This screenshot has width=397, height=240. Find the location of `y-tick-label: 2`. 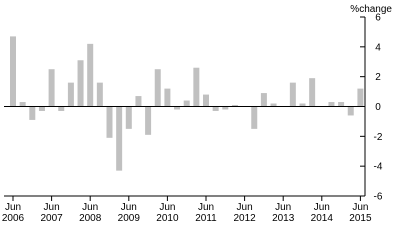

y-tick-label: 2 is located at coordinates (378, 77).